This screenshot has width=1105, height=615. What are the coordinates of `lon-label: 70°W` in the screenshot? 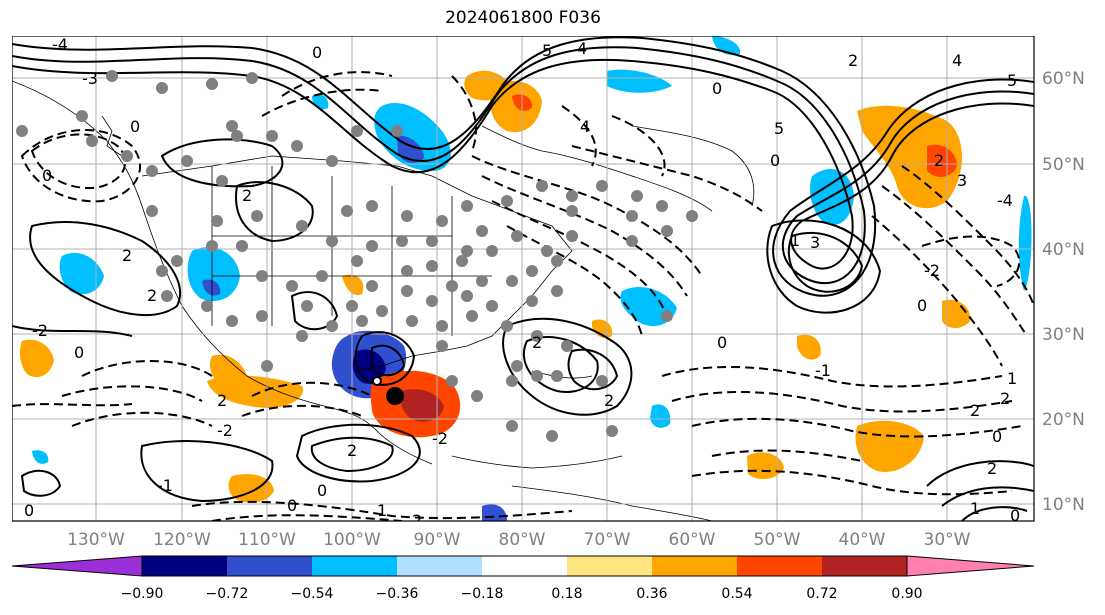 It's located at (607, 540).